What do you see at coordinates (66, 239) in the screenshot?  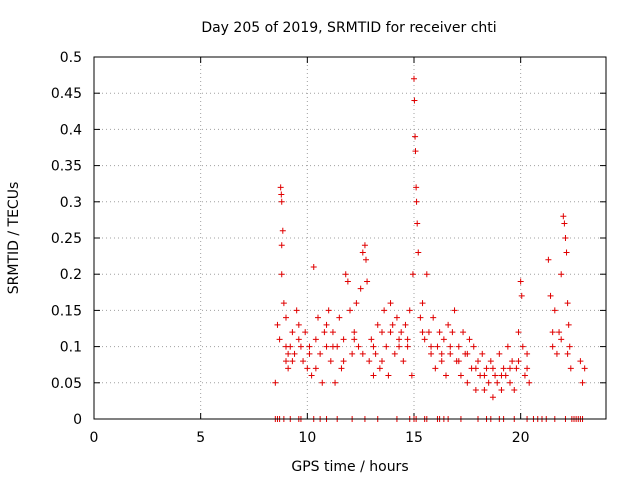 I see `y-tick-label: 0.25` at bounding box center [66, 239].